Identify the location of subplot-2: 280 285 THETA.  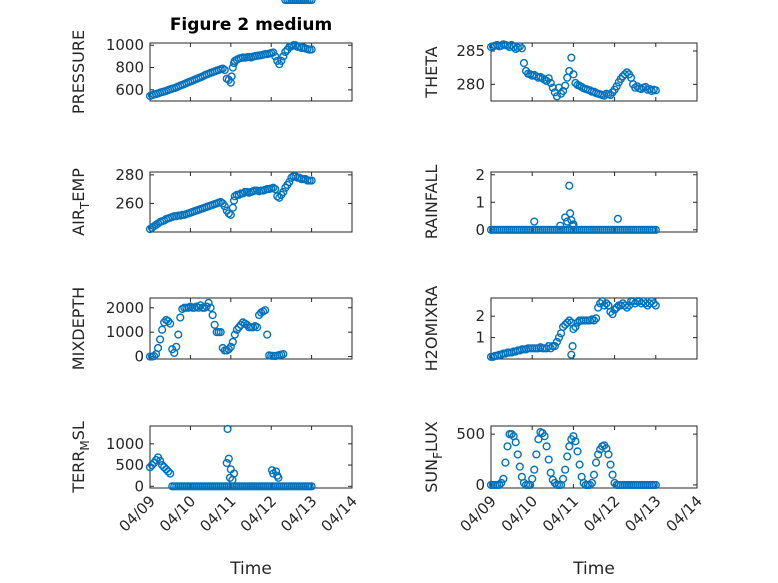
(560, 71).